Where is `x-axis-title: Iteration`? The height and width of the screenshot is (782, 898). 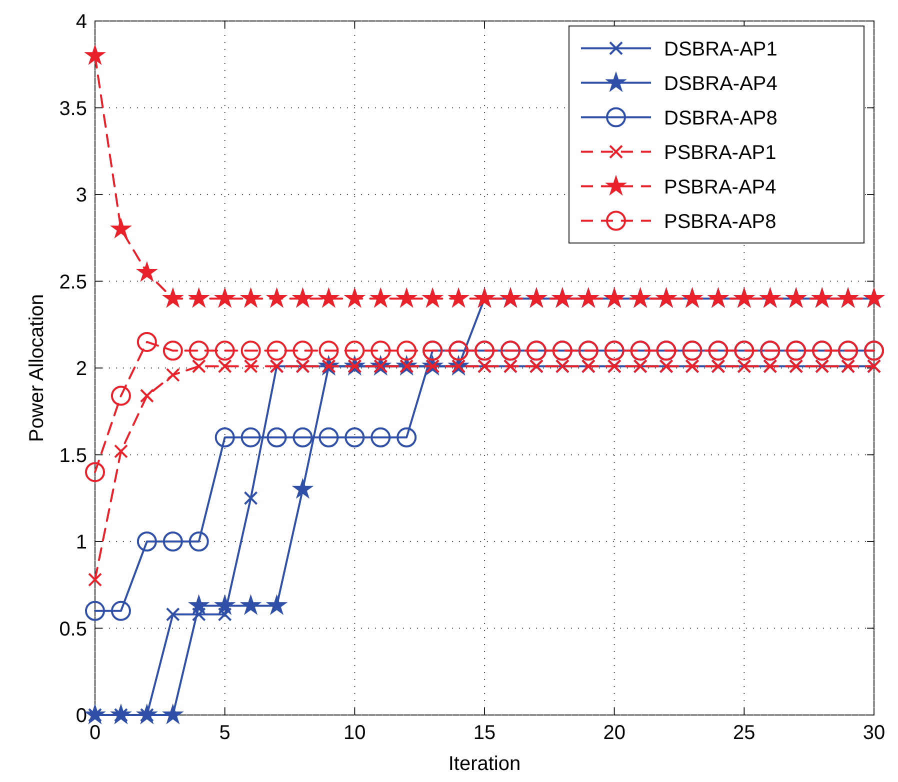
x-axis-title: Iteration is located at coordinates (484, 764).